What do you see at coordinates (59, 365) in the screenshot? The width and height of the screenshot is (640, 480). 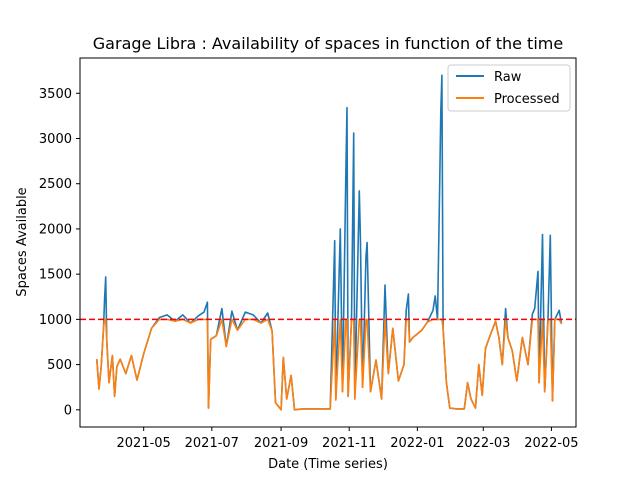 I see `y-tick-label: 500` at bounding box center [59, 365].